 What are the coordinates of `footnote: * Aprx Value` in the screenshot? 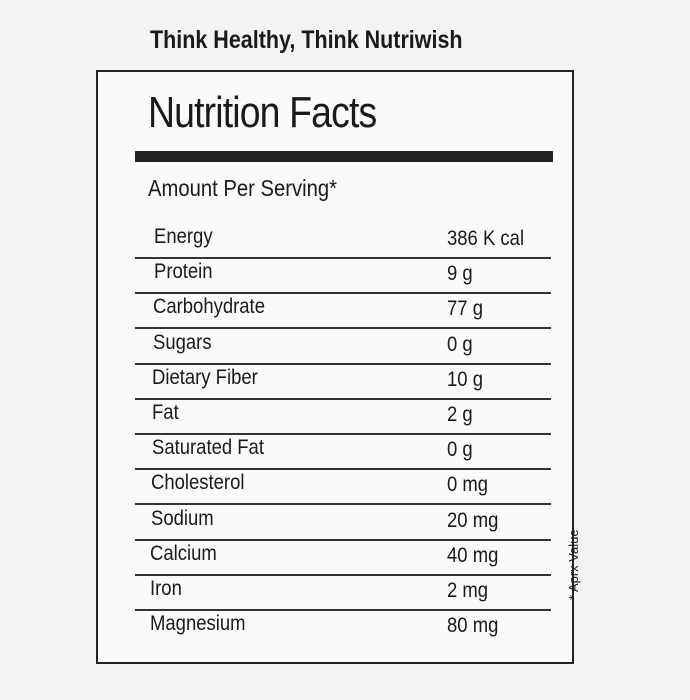 It's located at (573, 564).